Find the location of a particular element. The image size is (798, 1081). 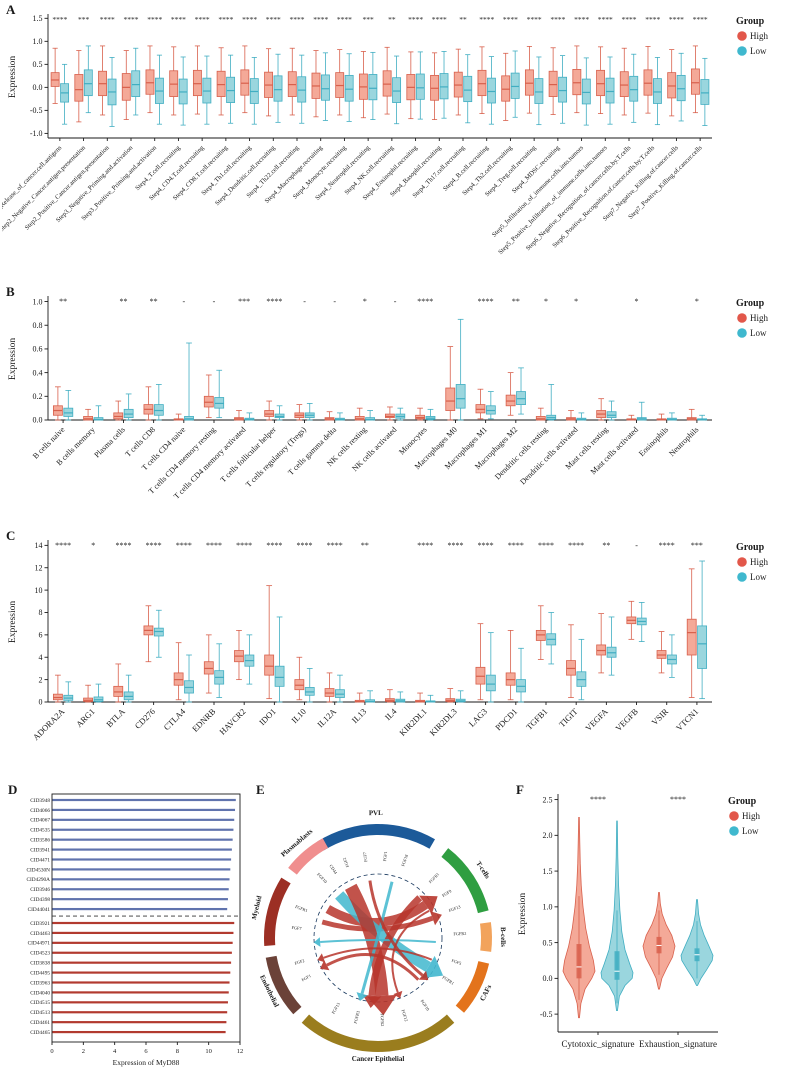

category-label: LAG3 is located at coordinates (478, 717).